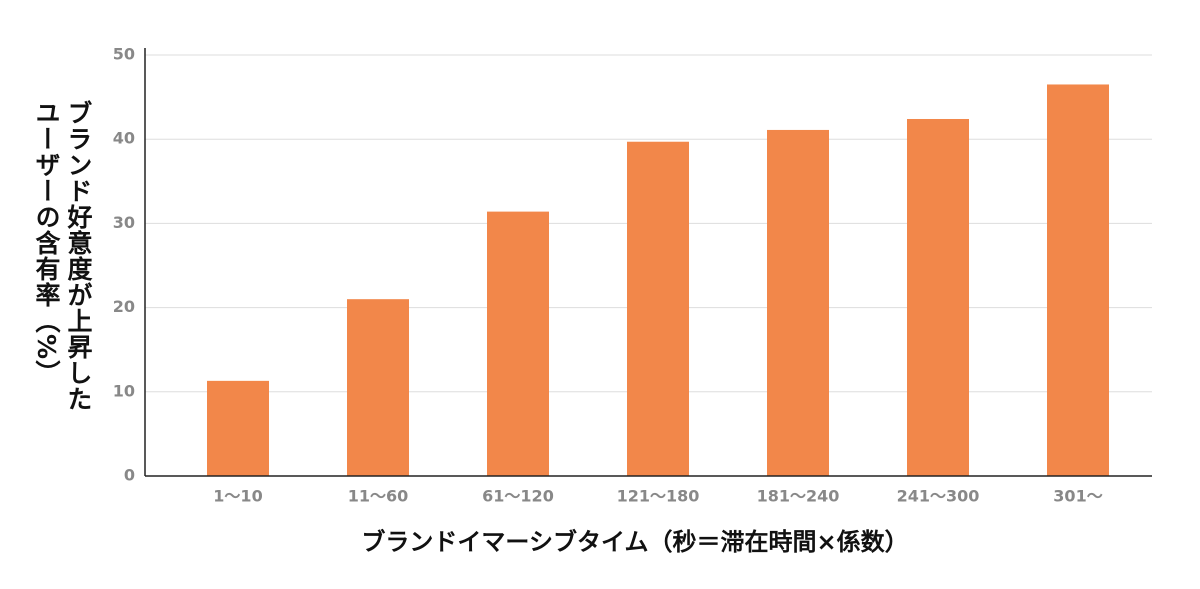  What do you see at coordinates (798, 496) in the screenshot?
I see `x-tick-label: 181～240` at bounding box center [798, 496].